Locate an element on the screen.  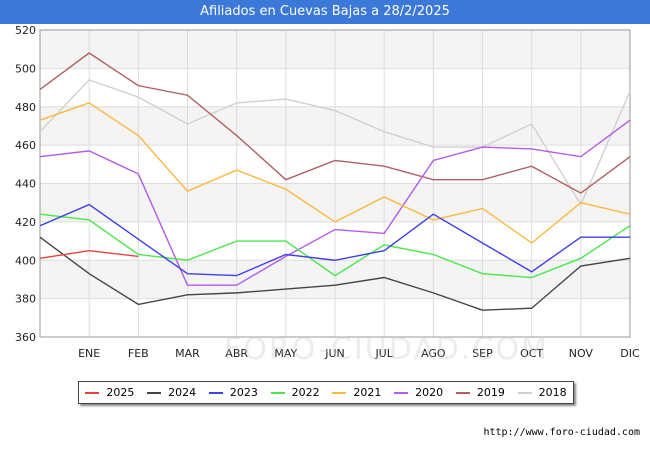
series-line-2025 is located at coordinates (89, 254).